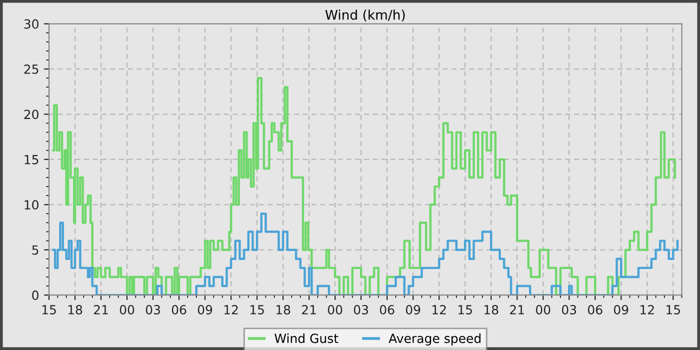 The height and width of the screenshot is (350, 700). What do you see at coordinates (31, 24) in the screenshot?
I see `y-tick-label: 30` at bounding box center [31, 24].